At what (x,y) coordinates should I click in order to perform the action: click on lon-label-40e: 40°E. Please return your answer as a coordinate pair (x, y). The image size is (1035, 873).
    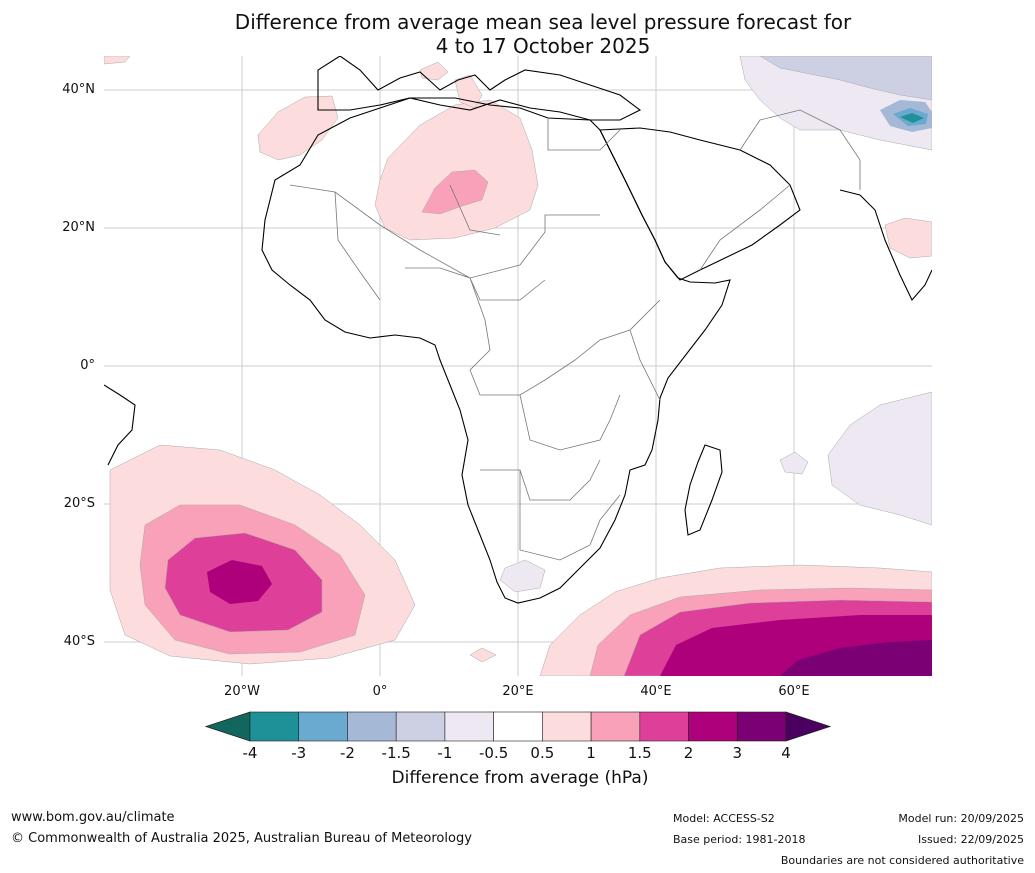
    Looking at the image, I should click on (656, 691).